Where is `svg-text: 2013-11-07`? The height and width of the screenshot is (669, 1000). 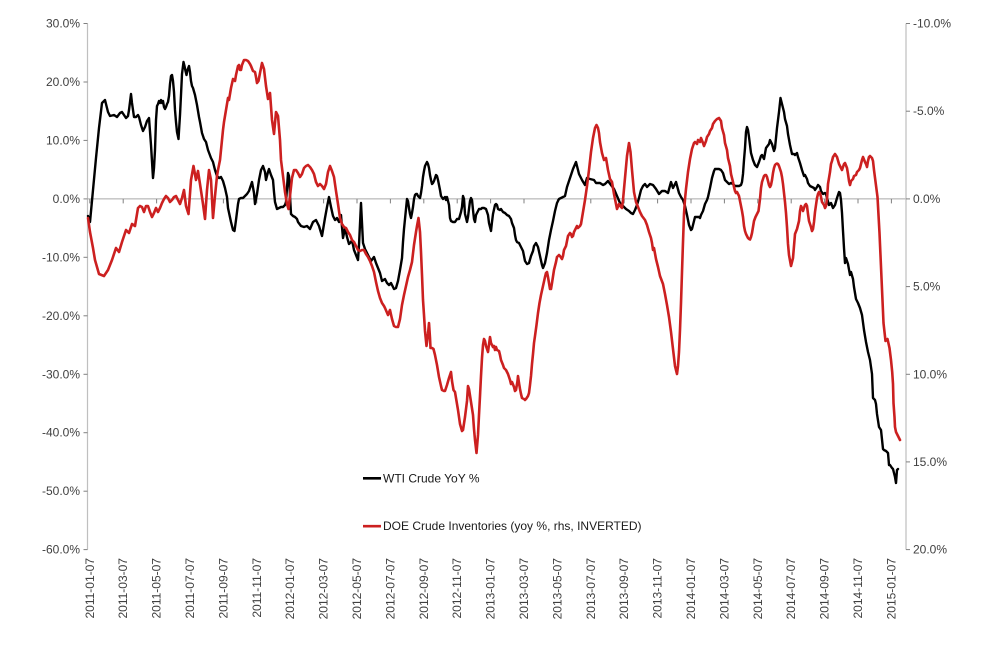
svg-text: 2013-11-07 is located at coordinates (658, 588).